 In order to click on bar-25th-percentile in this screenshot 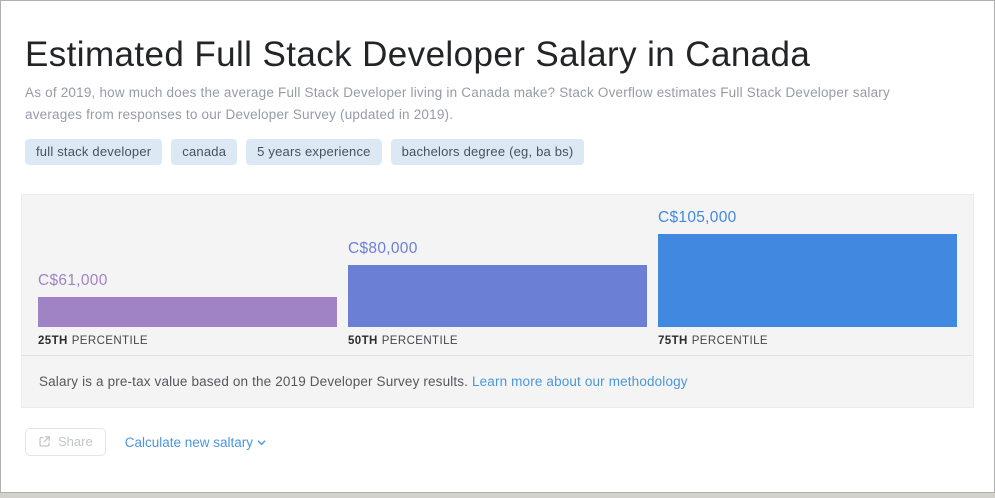, I will do `click(187, 312)`.